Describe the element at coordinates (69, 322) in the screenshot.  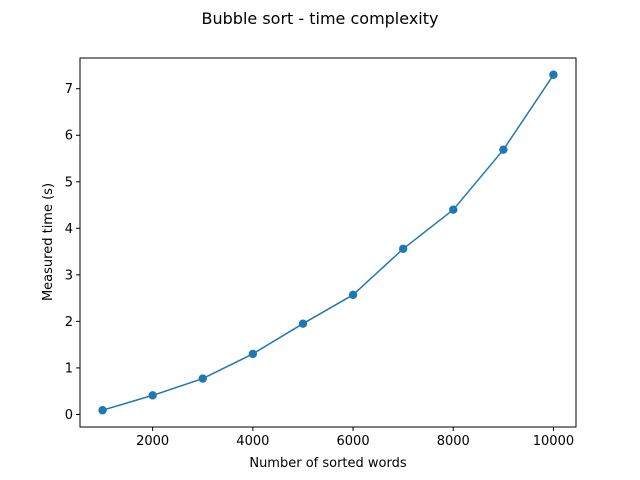
I see `y-tick-label: 2` at that location.